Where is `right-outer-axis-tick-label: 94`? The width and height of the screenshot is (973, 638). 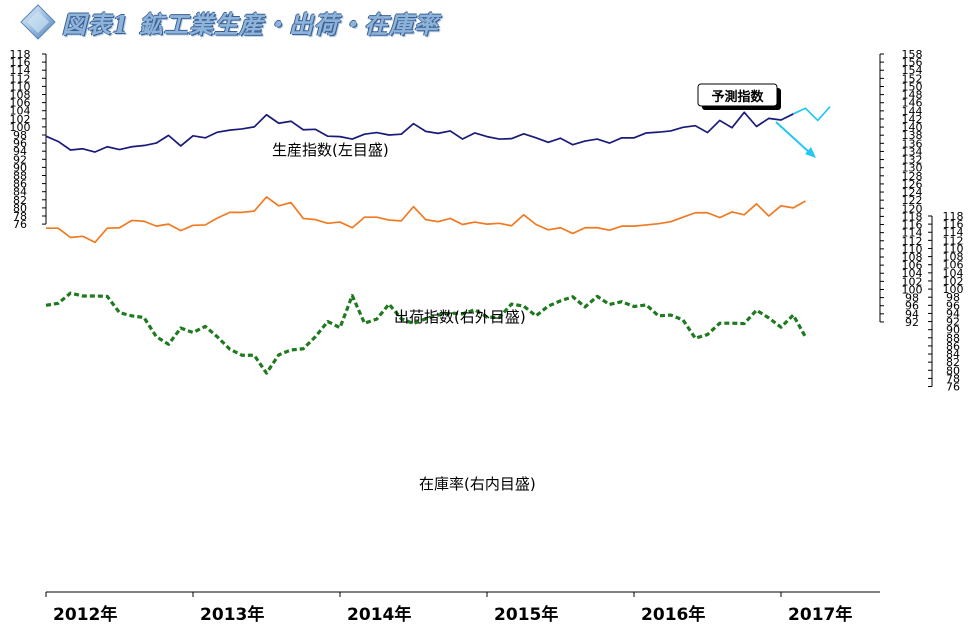
right-outer-axis-tick-label: 94 is located at coordinates (912, 314).